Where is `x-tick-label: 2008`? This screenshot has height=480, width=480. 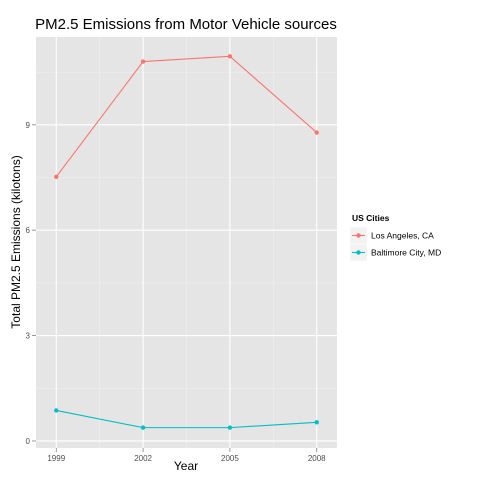 x-tick-label: 2008 is located at coordinates (317, 458).